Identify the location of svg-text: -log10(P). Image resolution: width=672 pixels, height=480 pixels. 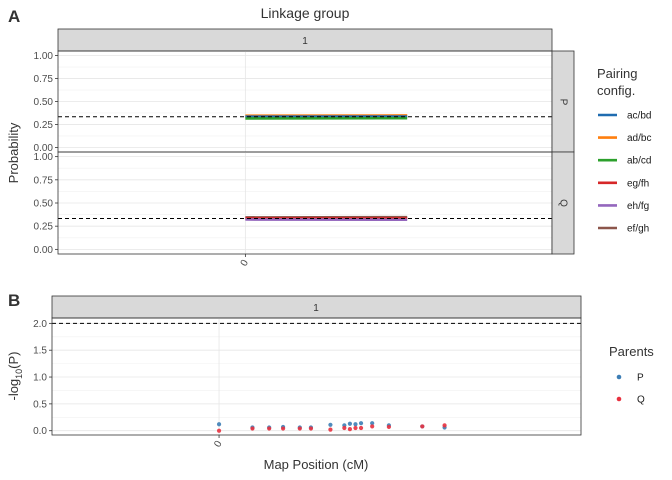
(15, 375).